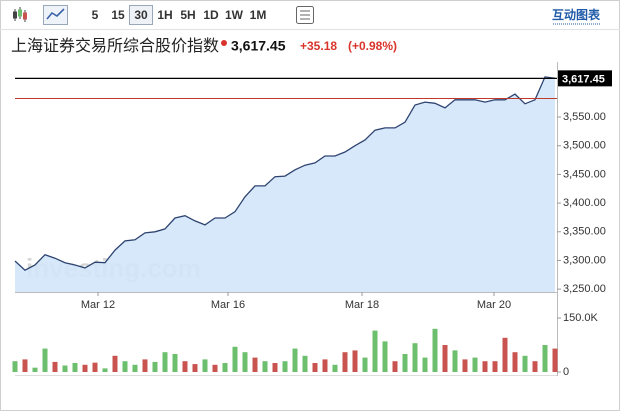  I want to click on x-tick-label: Mar 20, so click(494, 305).